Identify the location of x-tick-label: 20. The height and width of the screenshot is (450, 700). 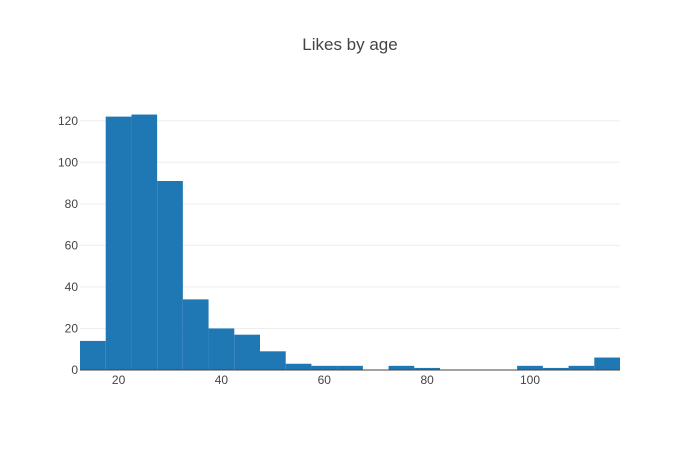
(119, 380).